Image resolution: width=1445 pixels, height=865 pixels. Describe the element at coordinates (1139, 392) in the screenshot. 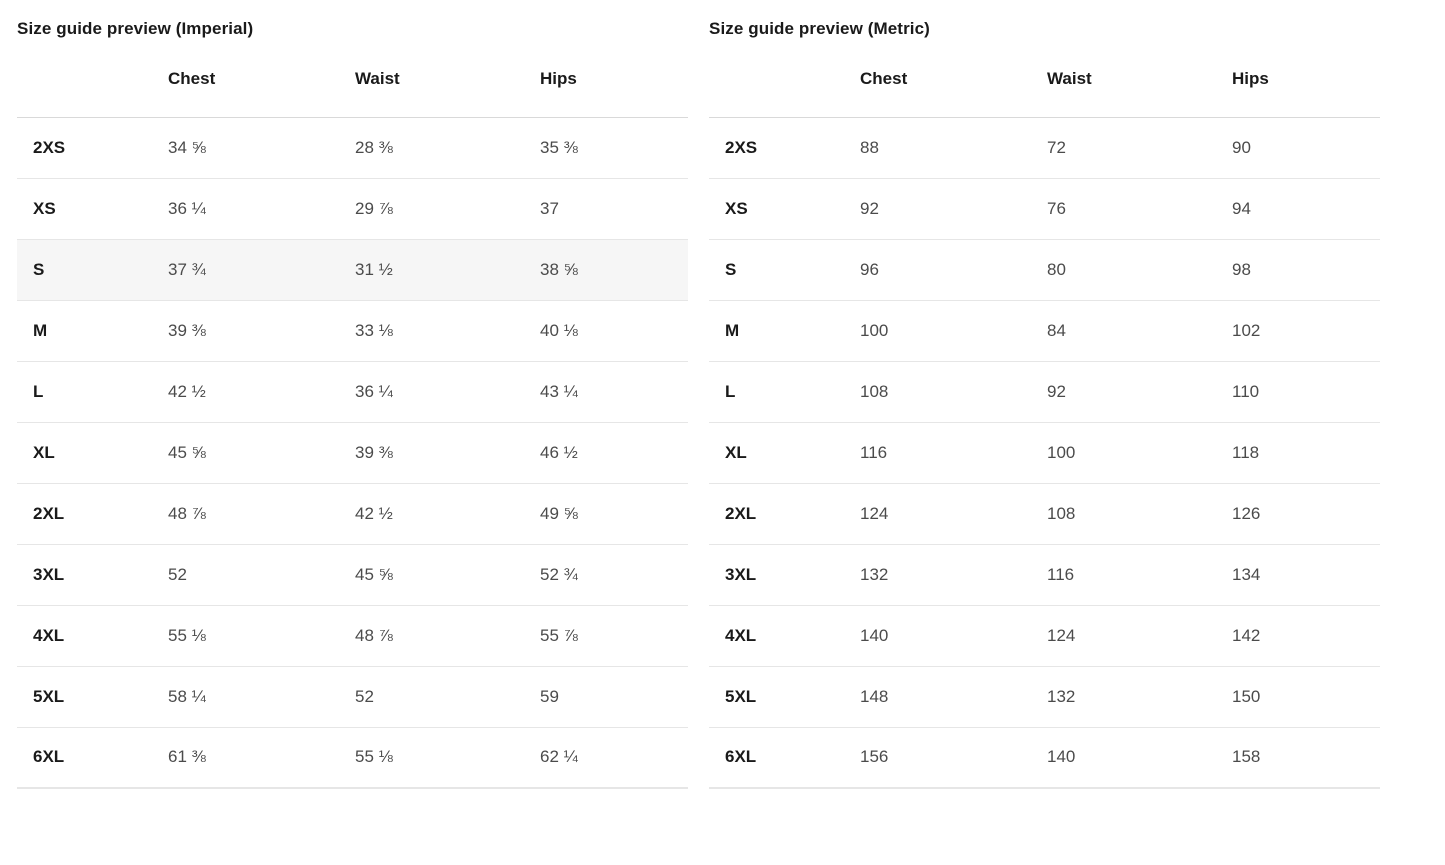

I see `waist-value: 92` at that location.